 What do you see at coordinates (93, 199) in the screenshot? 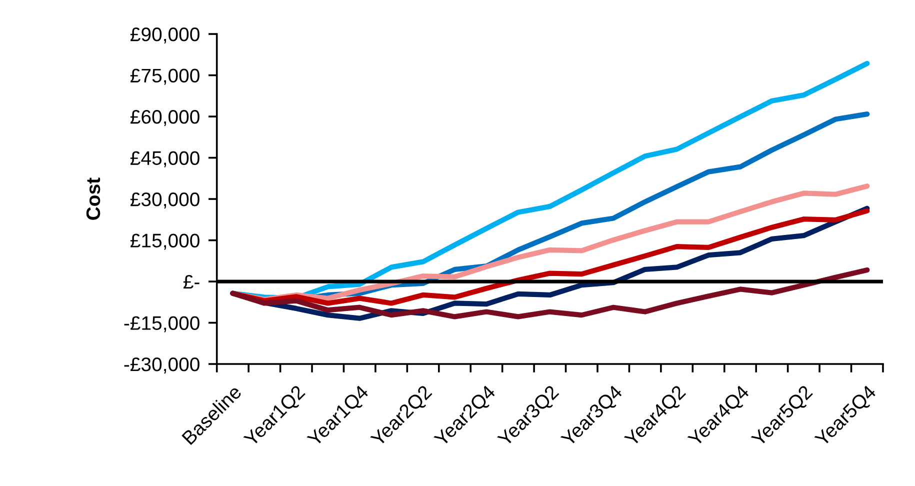
I see `y-axis-title: Cost` at bounding box center [93, 199].